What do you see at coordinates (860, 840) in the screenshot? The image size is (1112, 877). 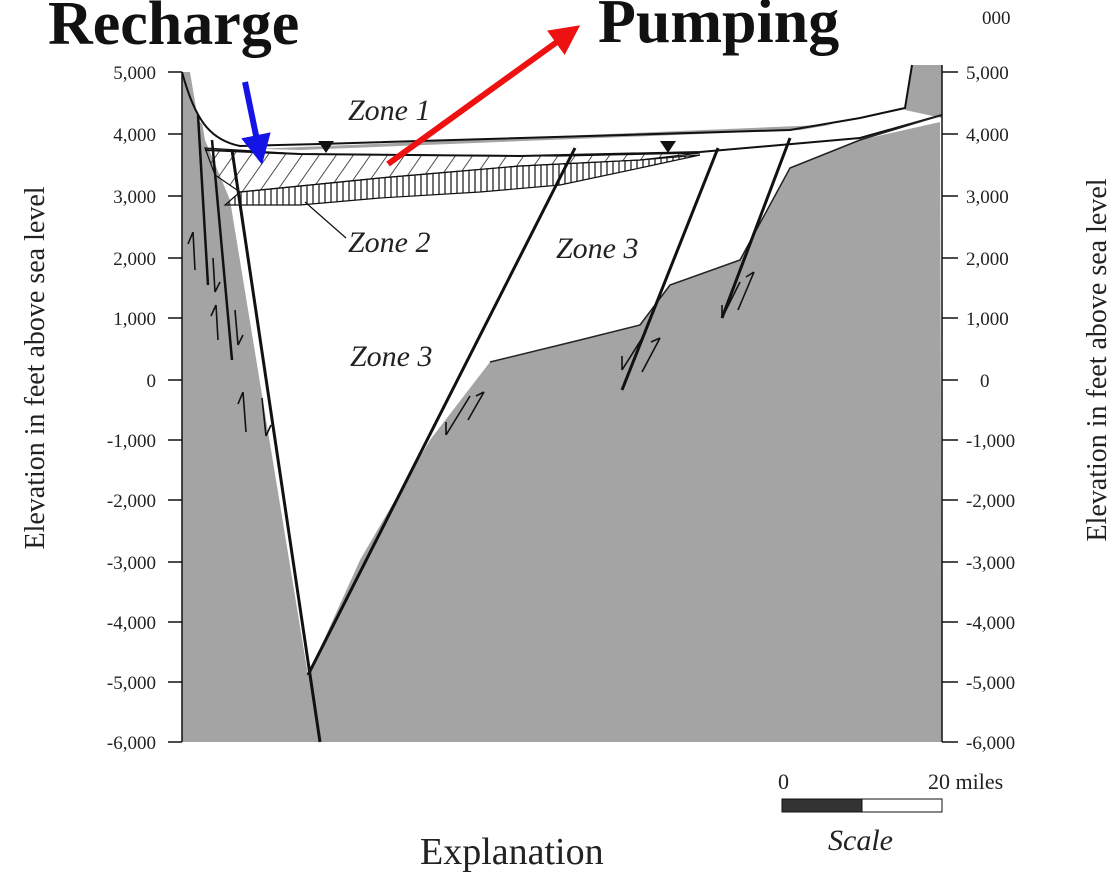 I see `scale-caption: Scale` at bounding box center [860, 840].